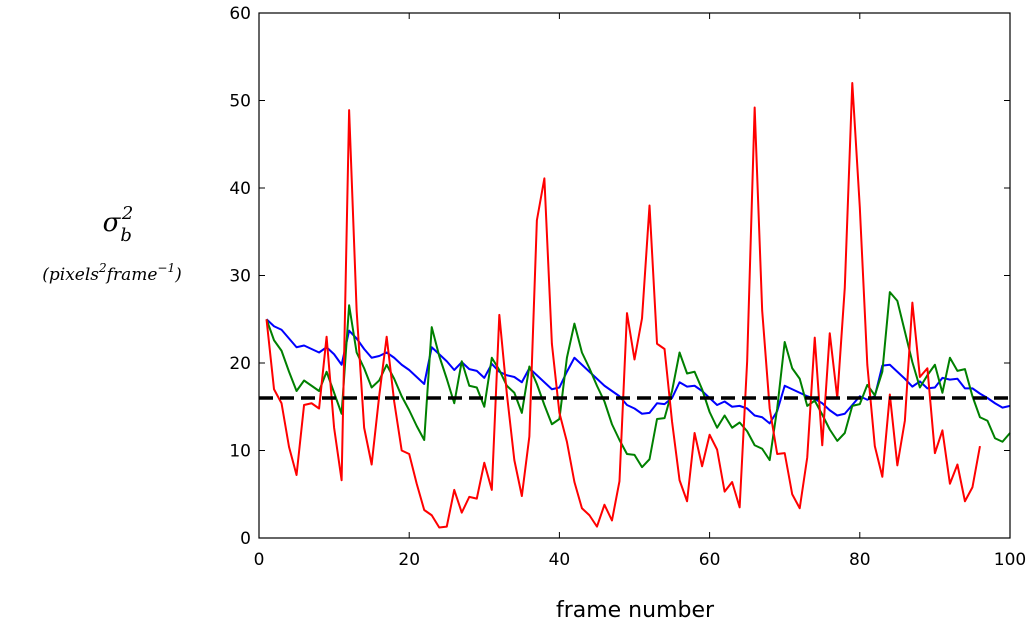 The width and height of the screenshot is (1036, 628). I want to click on y-tick-label: 10, so click(240, 452).